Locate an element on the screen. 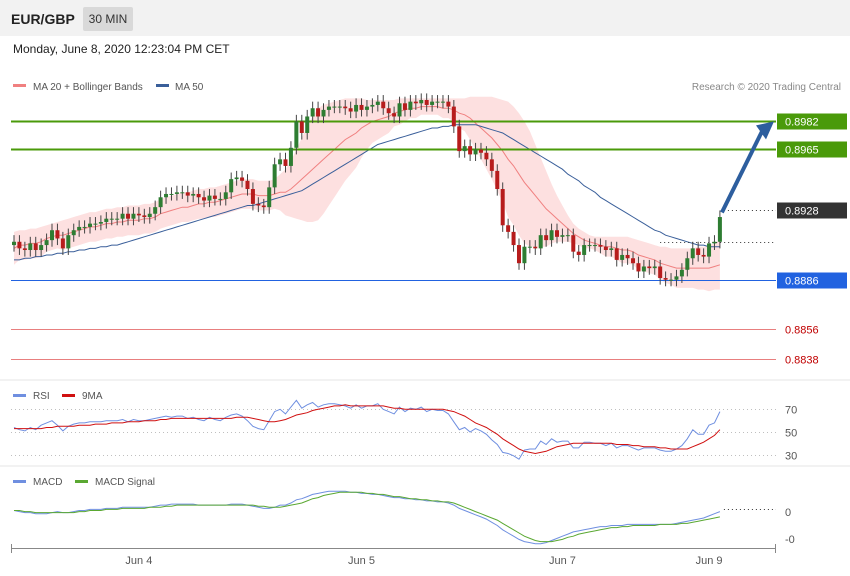 The height and width of the screenshot is (576, 850). ma20-legend-label: MA 20 + Bollinger Bands is located at coordinates (88, 87).